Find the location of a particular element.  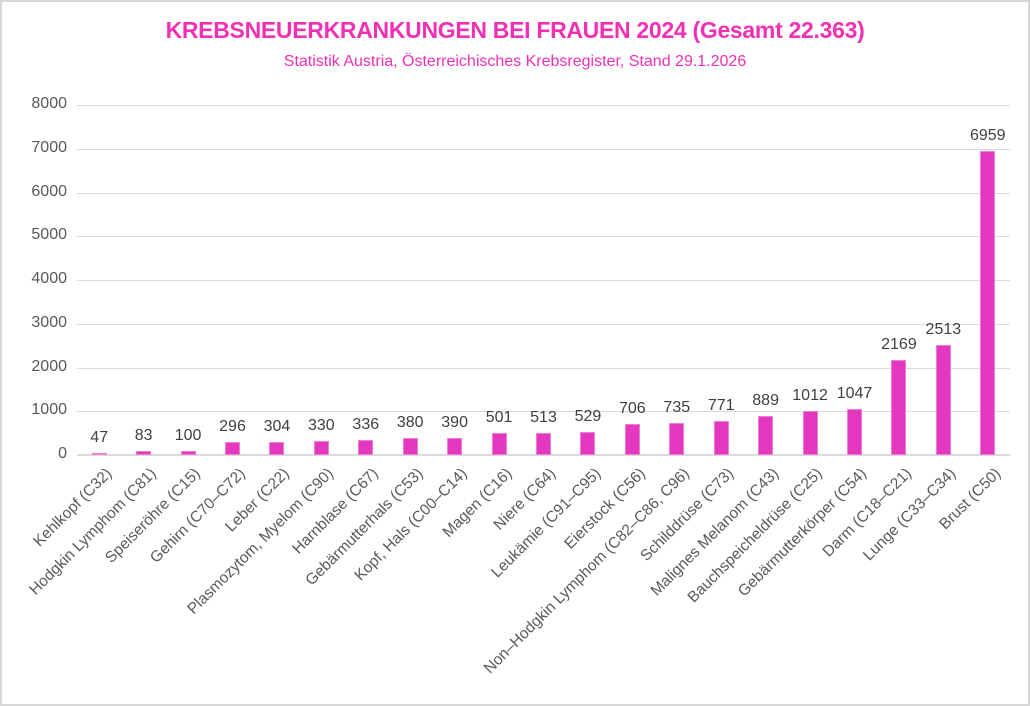

bar-value-label: 706 is located at coordinates (632, 408).